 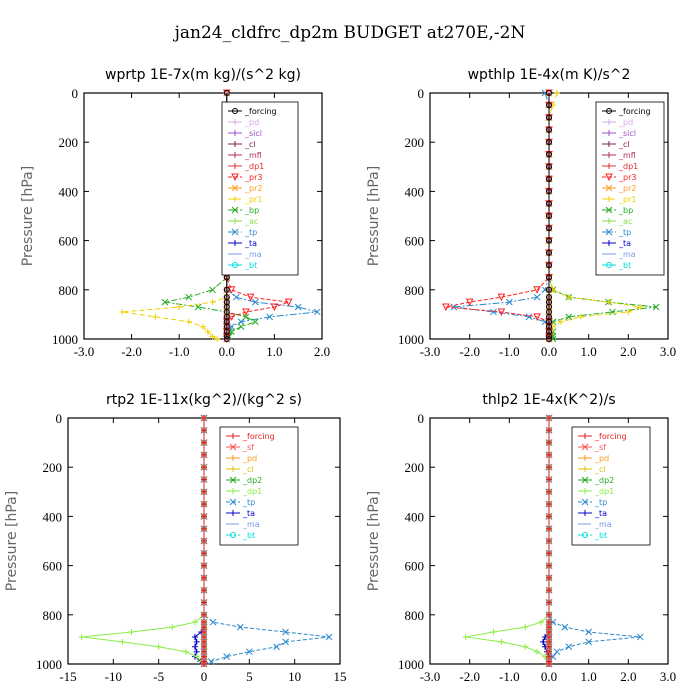 What do you see at coordinates (113, 676) in the screenshot?
I see `x-tick-label: -10` at bounding box center [113, 676].